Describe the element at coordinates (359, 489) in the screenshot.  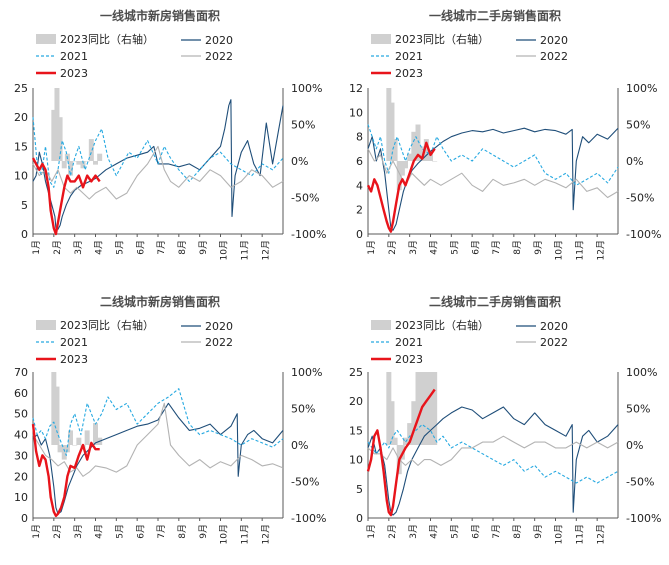
I see `y-tick-label: 5` at that location.